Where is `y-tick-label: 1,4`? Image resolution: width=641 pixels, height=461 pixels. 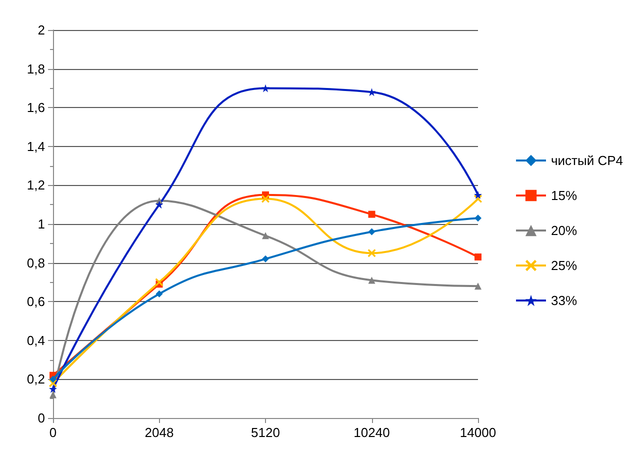
y-tick-label: 1,4 is located at coordinates (35, 146).